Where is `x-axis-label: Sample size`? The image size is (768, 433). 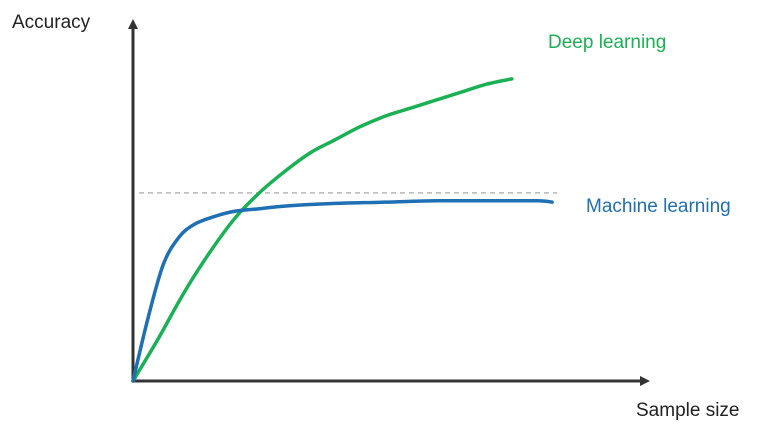
x-axis-label: Sample size is located at coordinates (688, 410).